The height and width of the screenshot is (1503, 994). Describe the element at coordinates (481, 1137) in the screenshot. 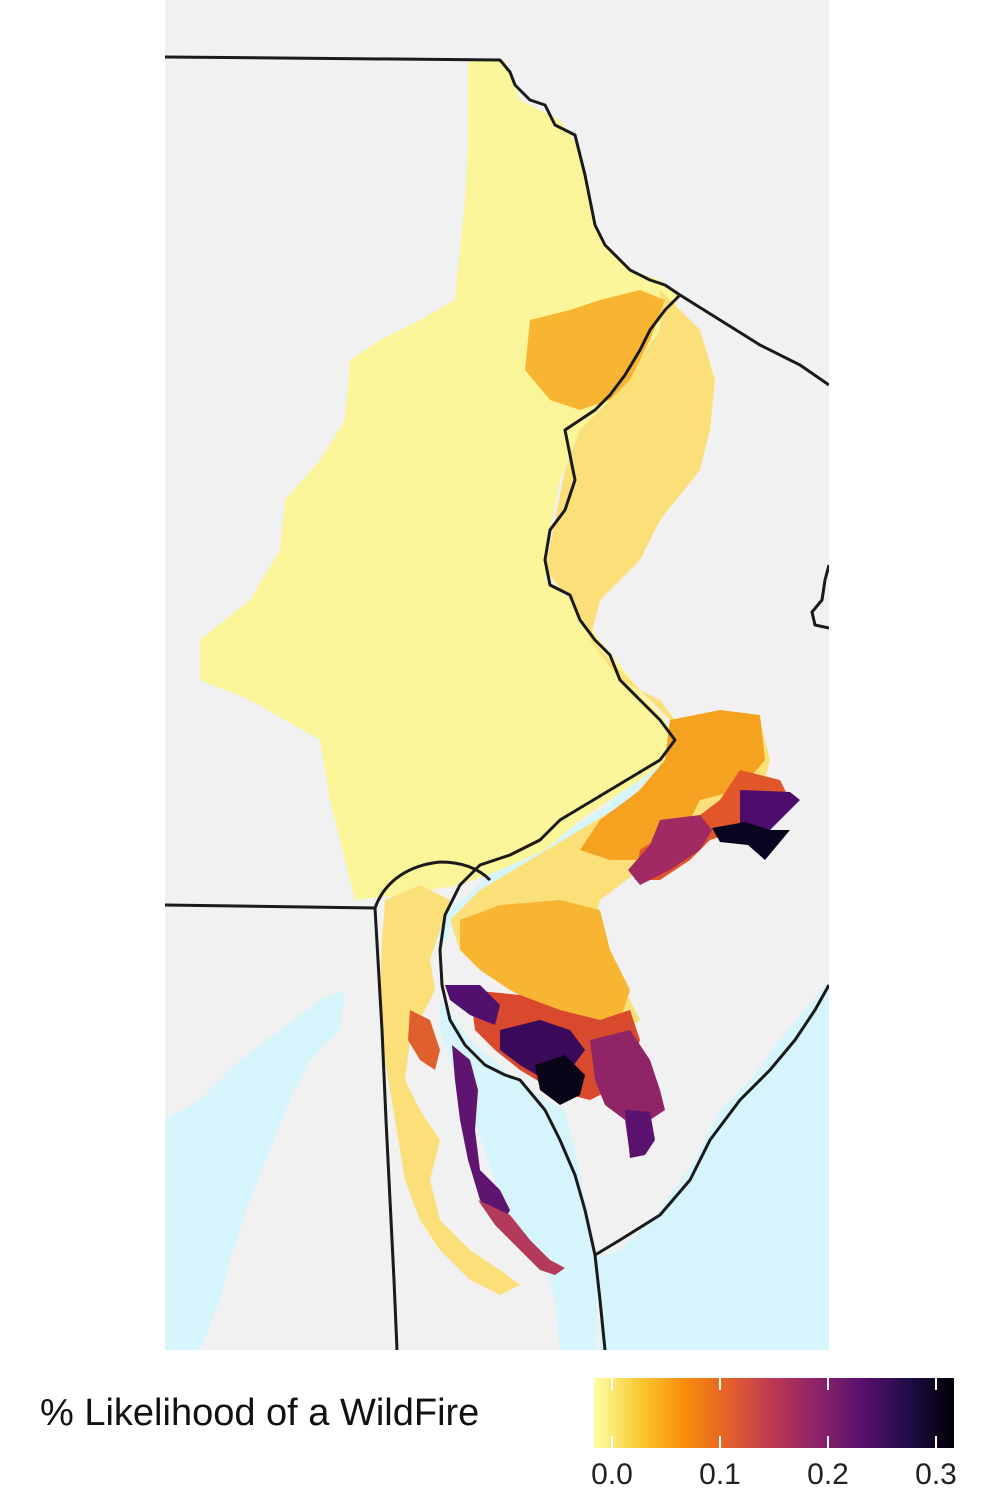

I see `region-purple-strip` at that location.